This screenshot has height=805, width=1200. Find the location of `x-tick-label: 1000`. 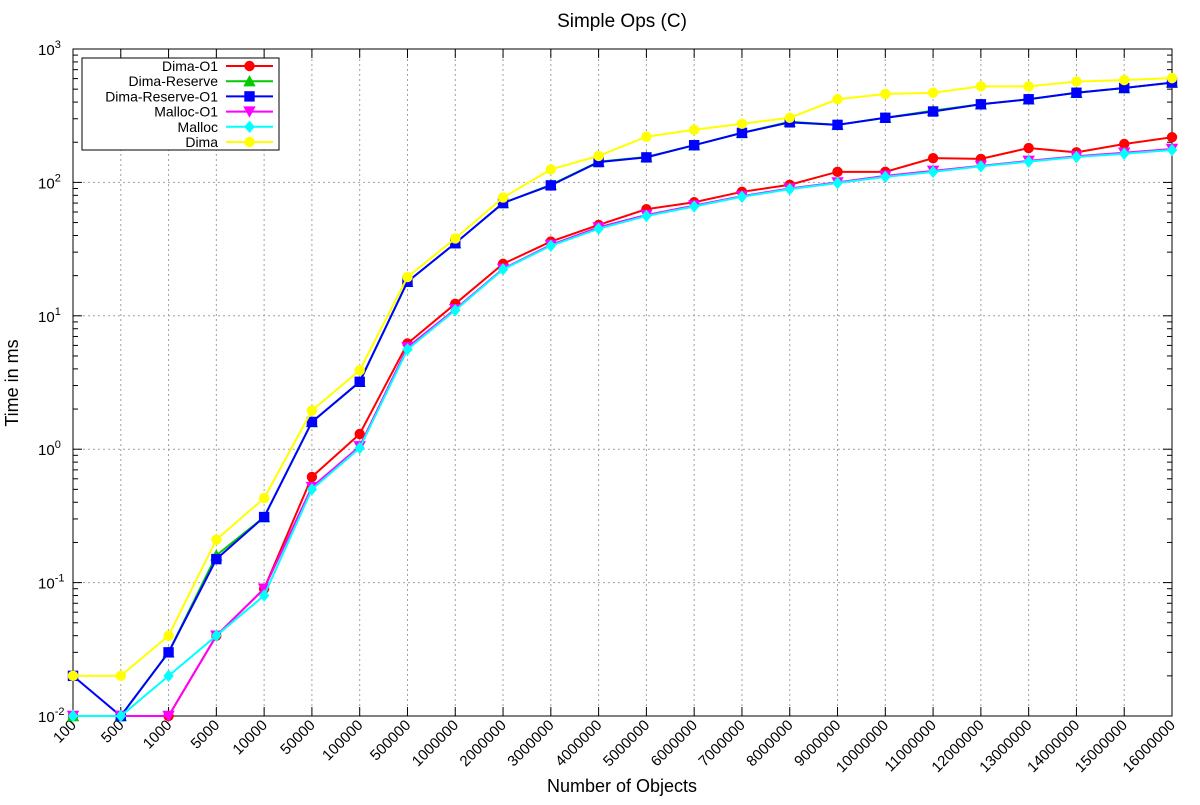

x-tick-label: 1000 is located at coordinates (158, 735).